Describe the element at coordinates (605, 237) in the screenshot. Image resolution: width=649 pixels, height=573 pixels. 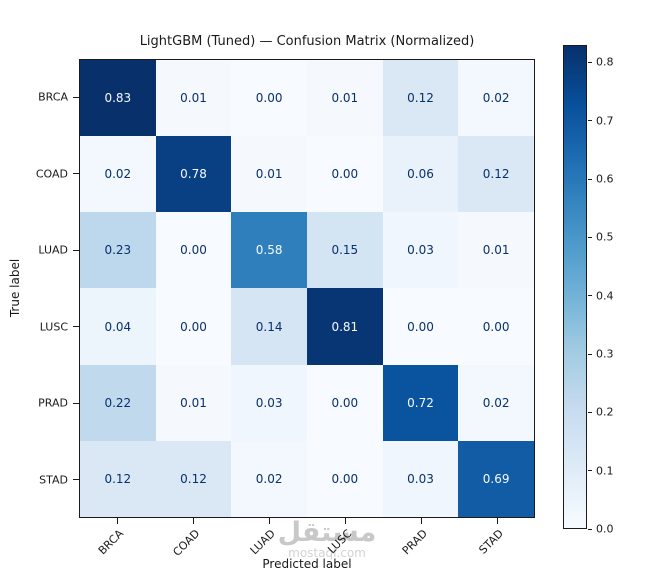
I see `colorbar-tick-label-0.5: 0.5` at that location.